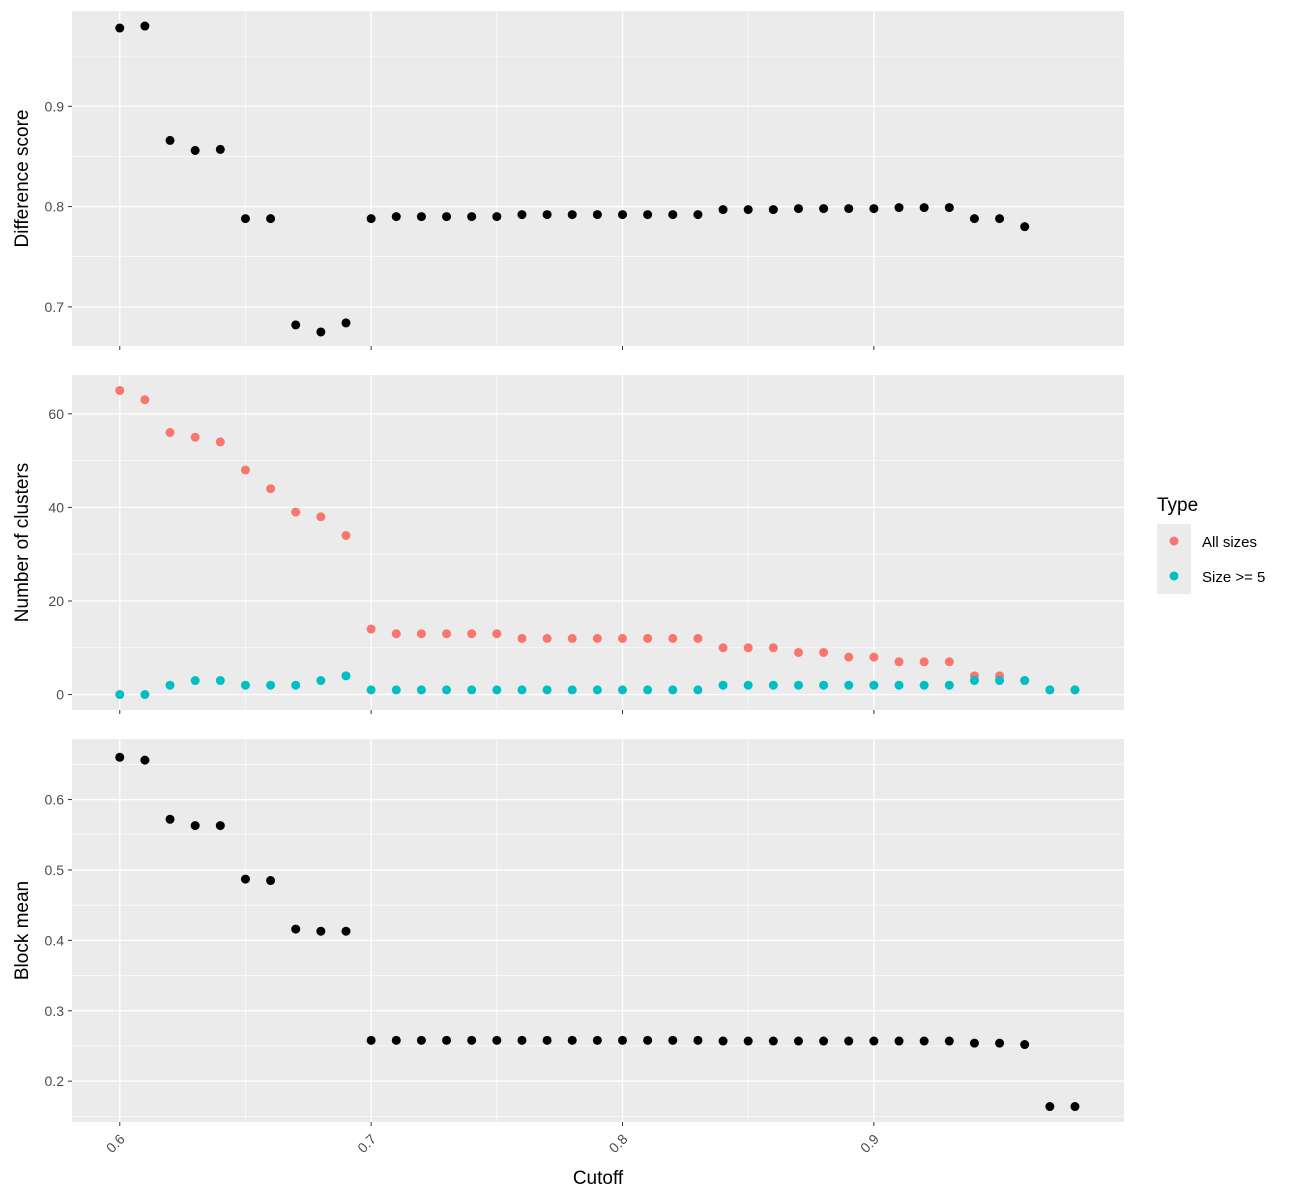 This screenshot has height=1200, width=1300. Describe the element at coordinates (1211, 544) in the screenshot. I see `legend: Type All sizes Size >= 5` at that location.